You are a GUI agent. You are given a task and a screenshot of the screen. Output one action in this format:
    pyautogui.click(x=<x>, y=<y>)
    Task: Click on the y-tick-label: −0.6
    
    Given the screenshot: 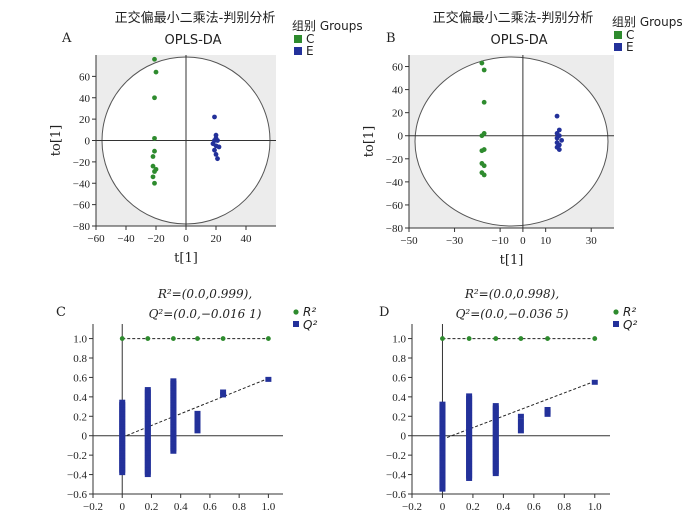 What is the action you would take?
    pyautogui.click(x=77, y=495)
    